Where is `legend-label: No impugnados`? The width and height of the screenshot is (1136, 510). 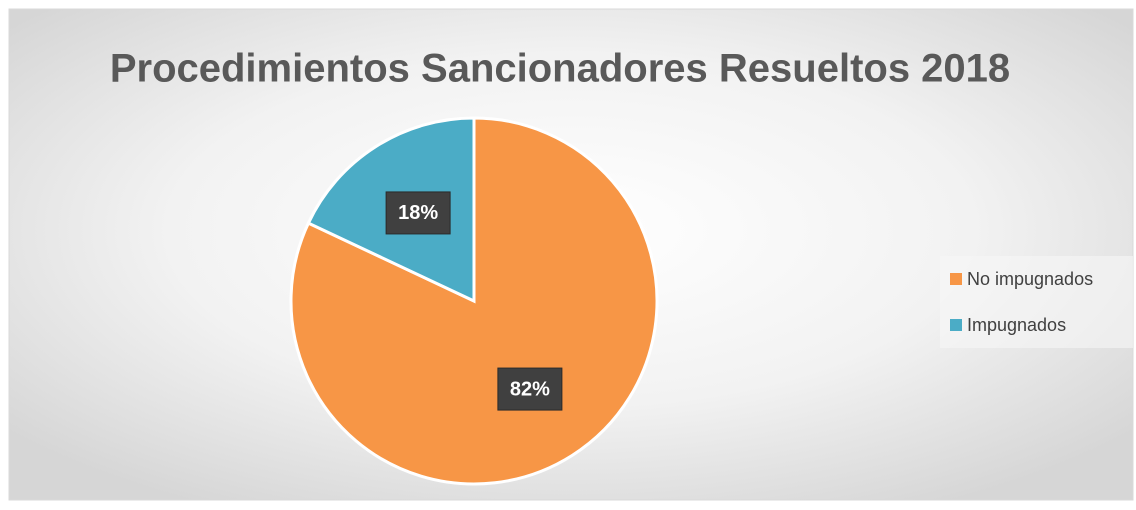 legend-label: No impugnados is located at coordinates (1030, 279).